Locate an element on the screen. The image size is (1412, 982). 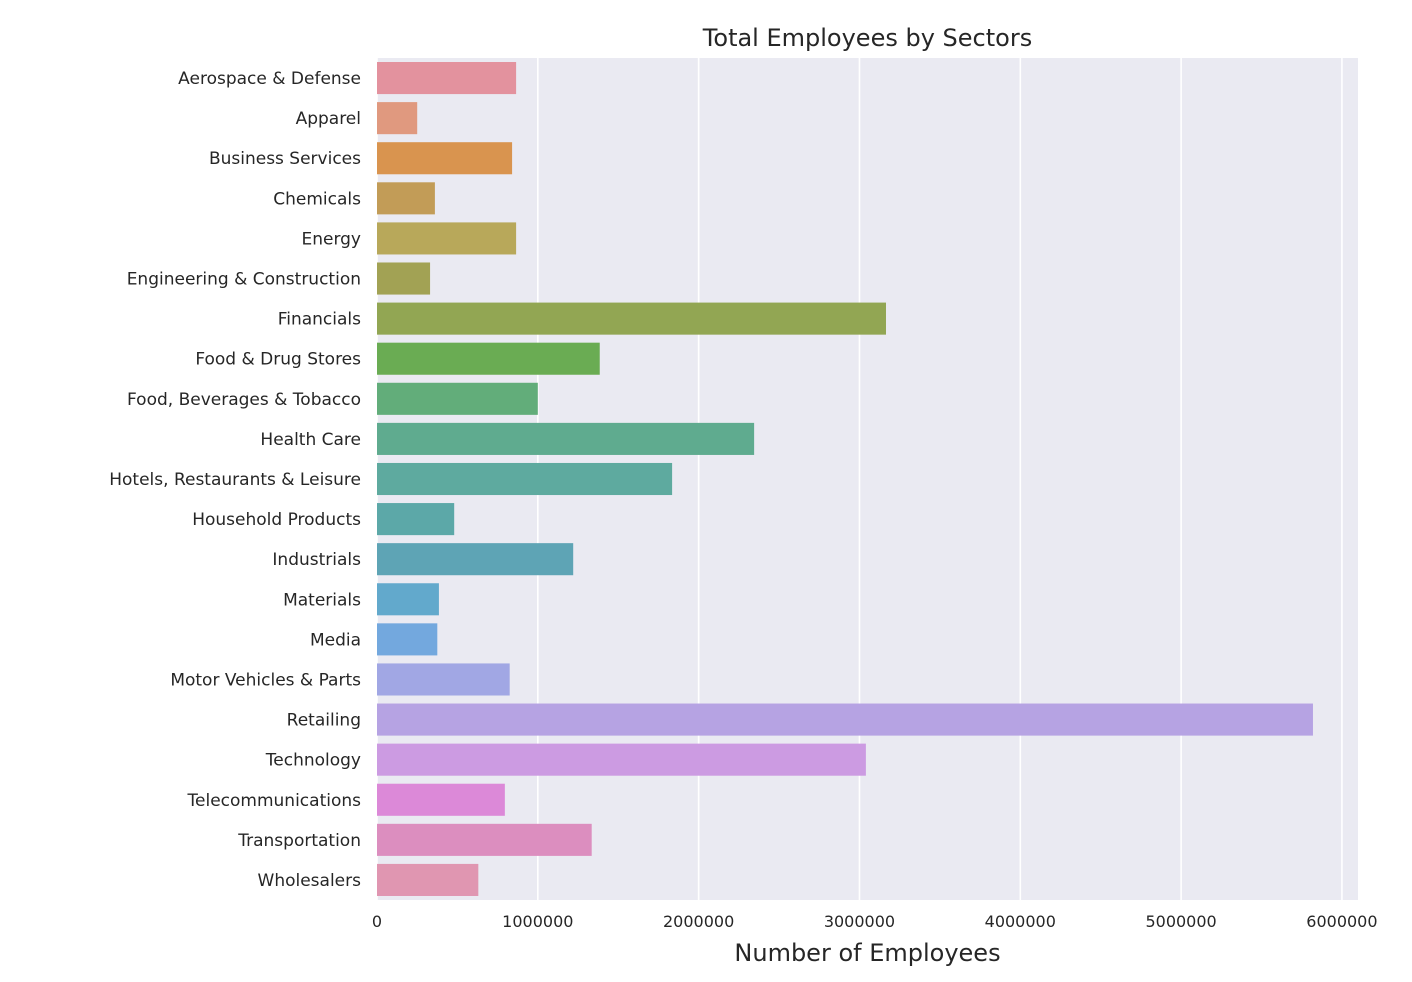
category-label: Food, Beverages & Tobacco is located at coordinates (244, 400).